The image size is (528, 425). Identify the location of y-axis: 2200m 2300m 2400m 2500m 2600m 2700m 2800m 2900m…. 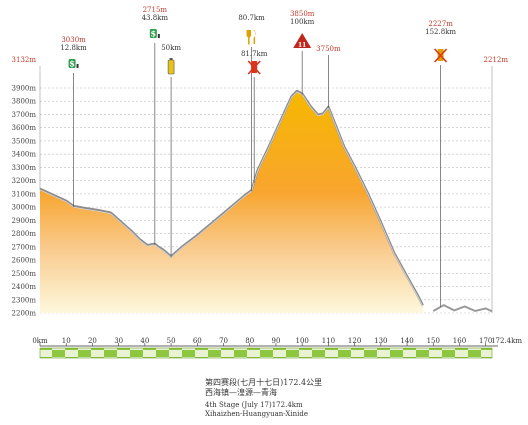
(24, 201).